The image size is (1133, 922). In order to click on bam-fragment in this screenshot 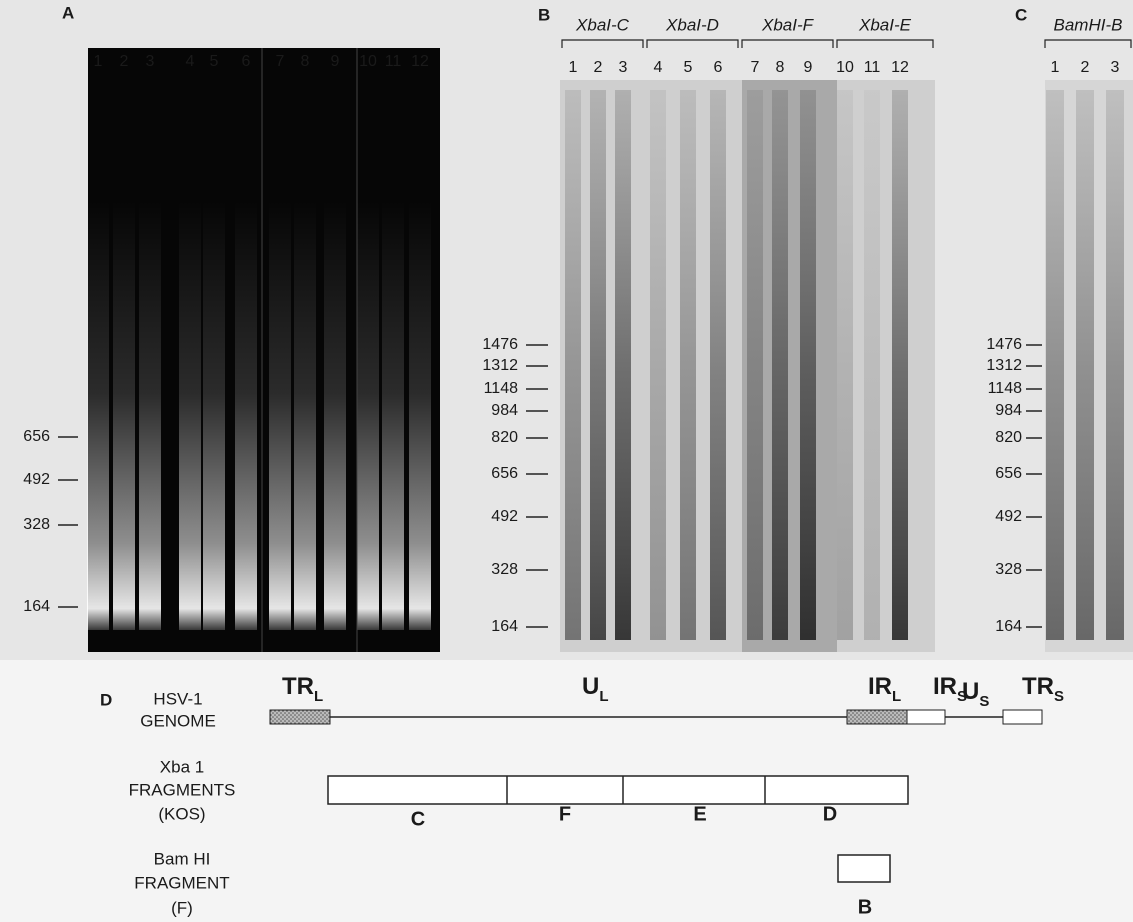, I will do `click(864, 868)`.